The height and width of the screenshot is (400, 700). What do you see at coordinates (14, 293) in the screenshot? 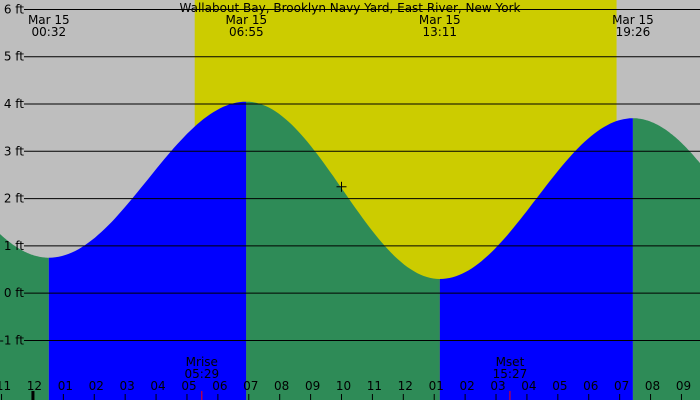
I see `y-tick-label: 0 ft` at bounding box center [14, 293].